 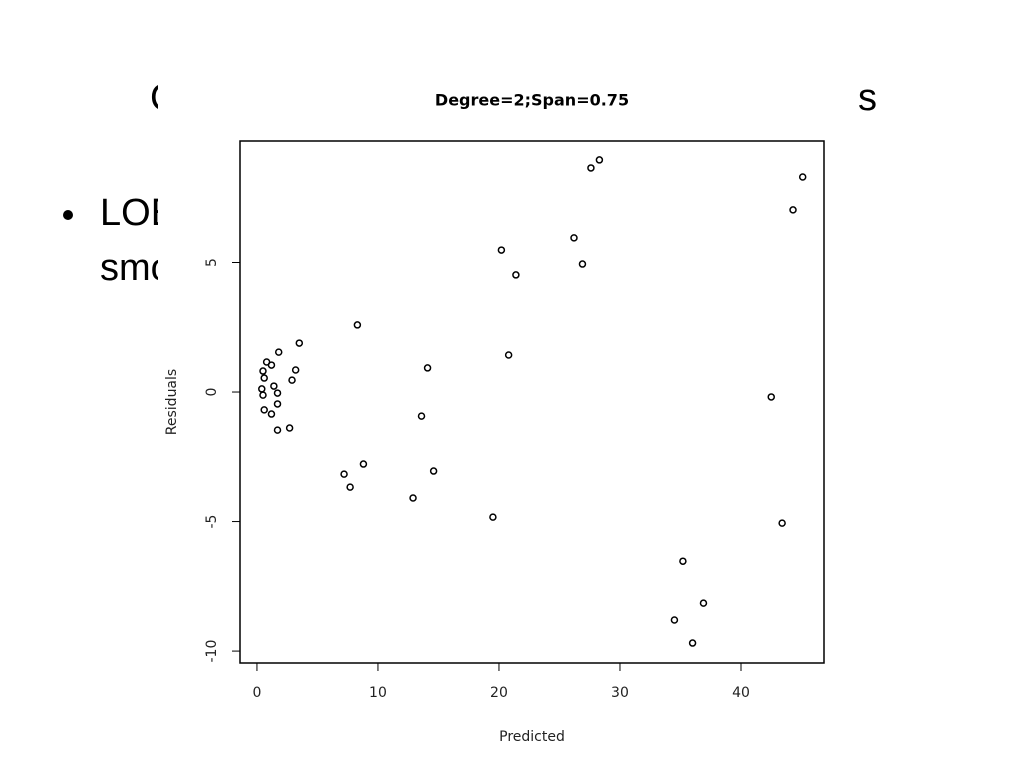 I want to click on y-tick-label: -5, so click(x=212, y=522).